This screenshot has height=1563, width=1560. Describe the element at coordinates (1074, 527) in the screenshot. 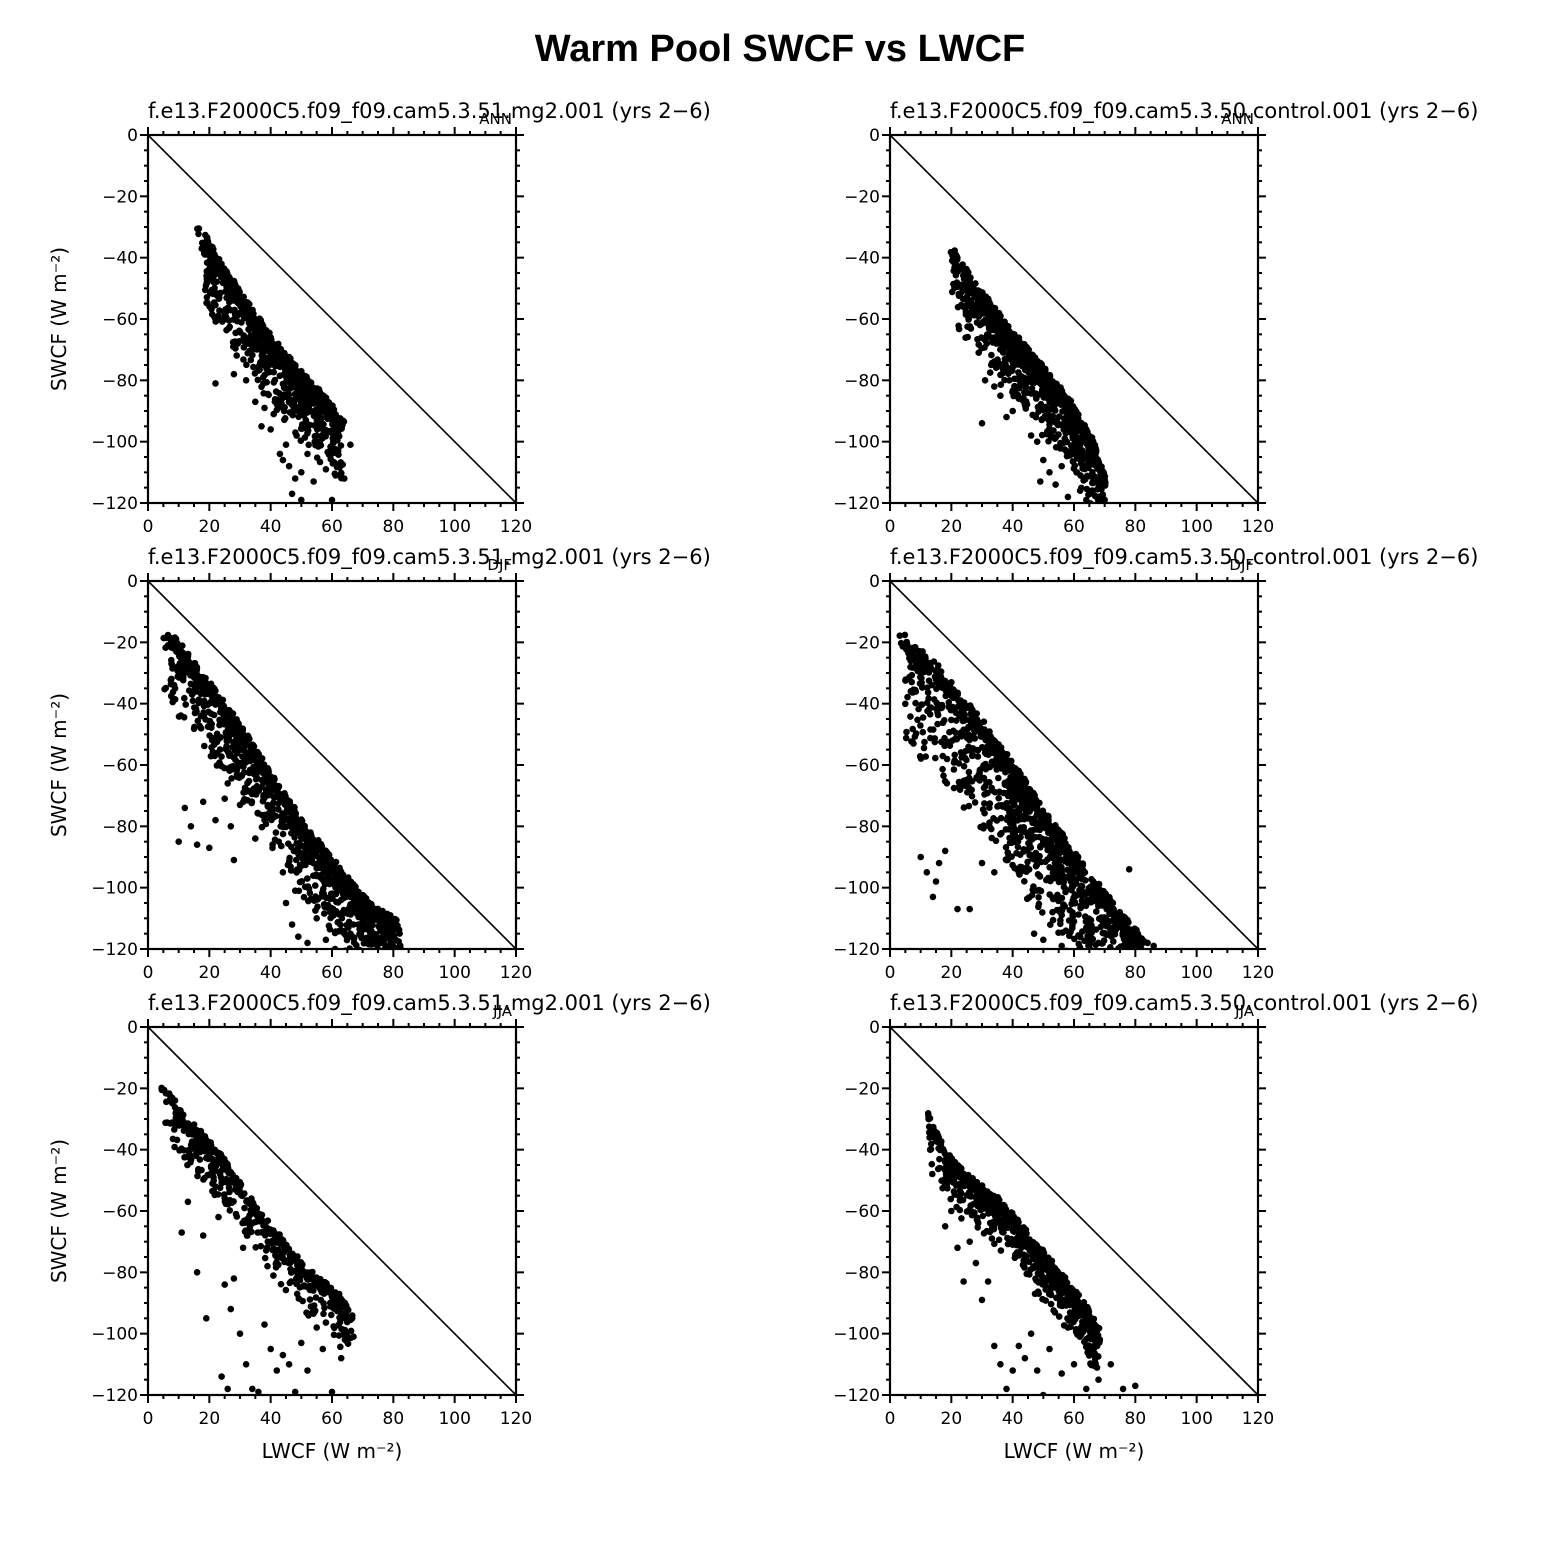

I see `x-tick-label: 60` at that location.